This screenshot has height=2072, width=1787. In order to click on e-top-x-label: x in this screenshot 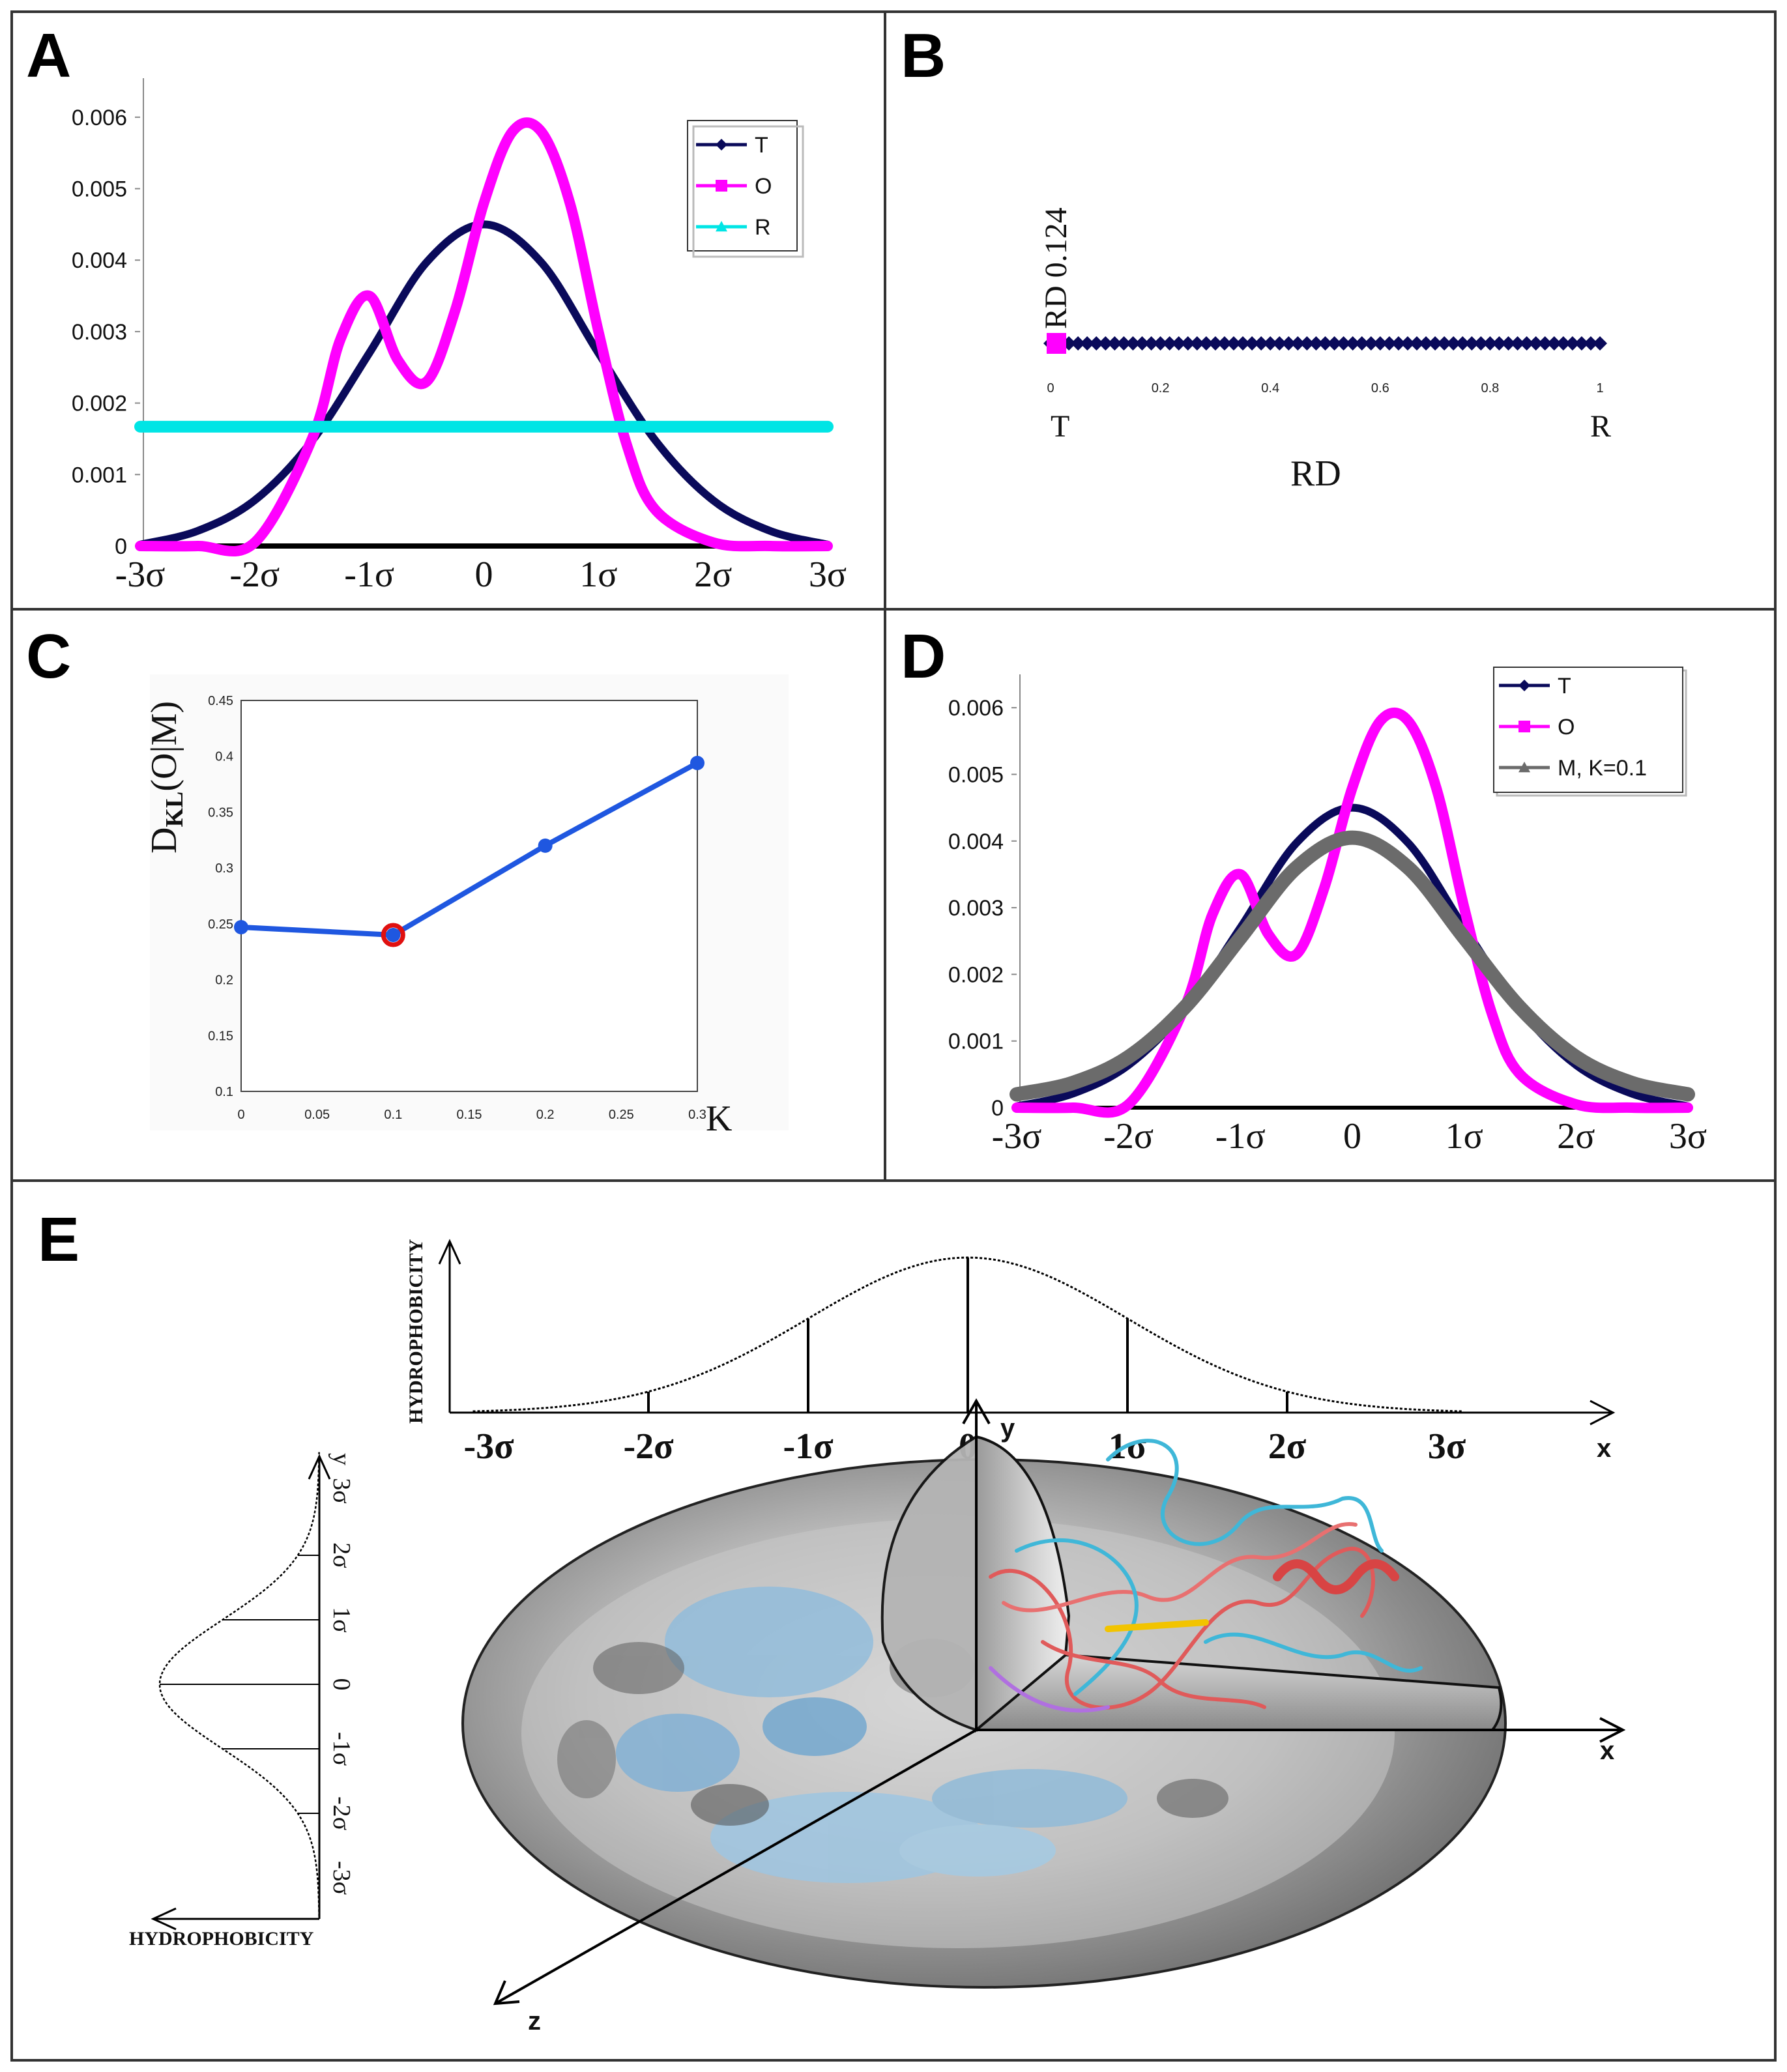, I will do `click(1604, 1448)`.